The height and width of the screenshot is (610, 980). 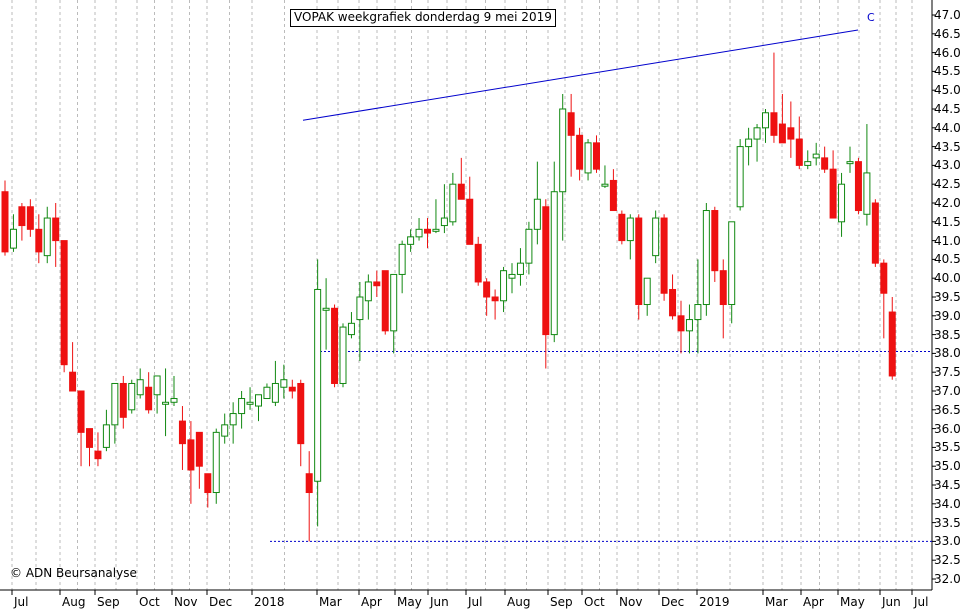 I want to click on y-tick-label: 34.0, so click(x=947, y=503).